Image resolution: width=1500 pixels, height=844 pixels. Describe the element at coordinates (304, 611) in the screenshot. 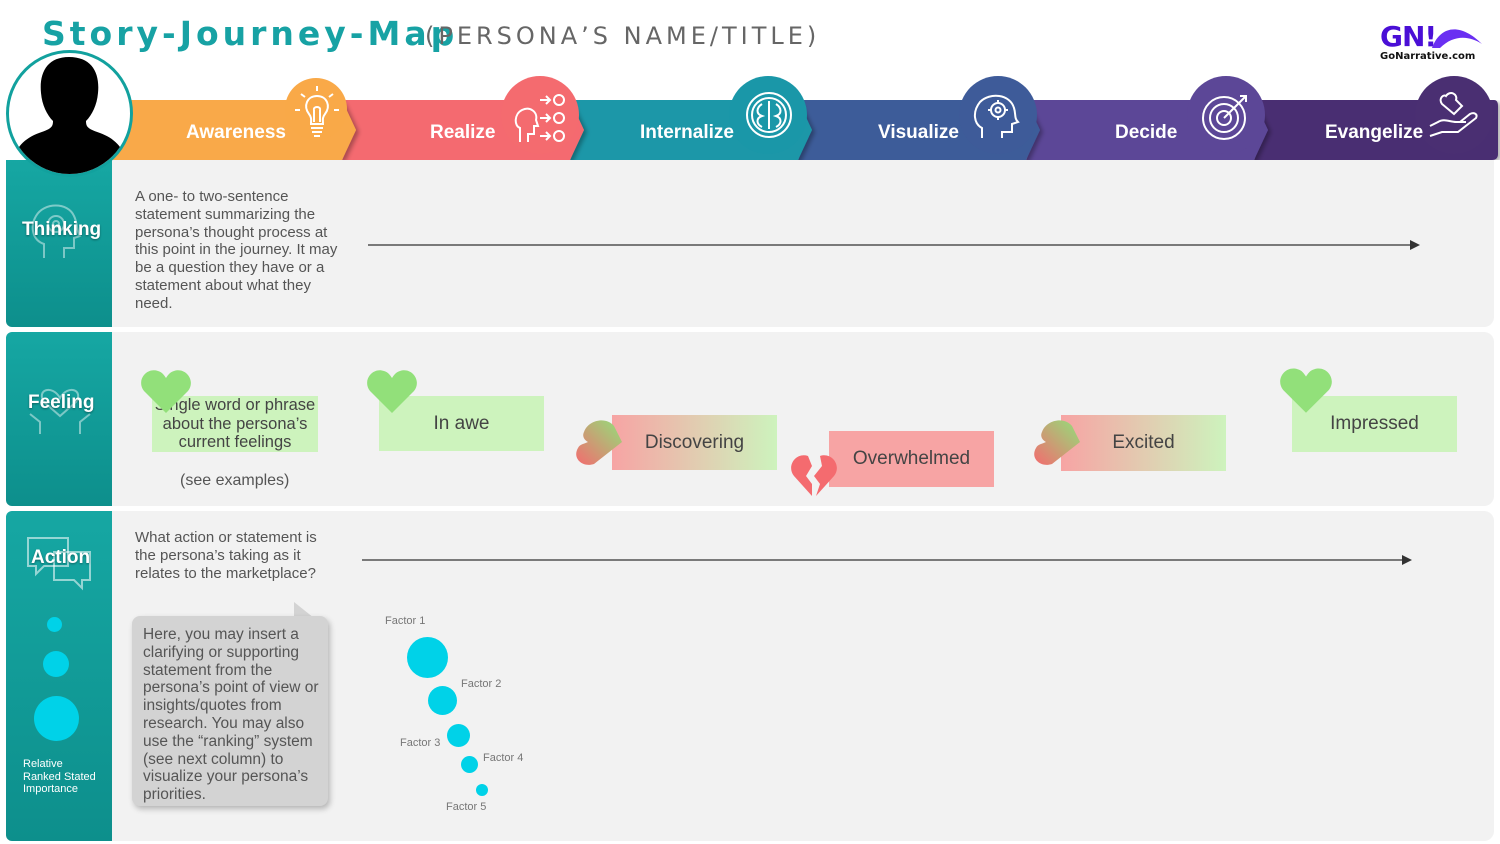

I see `callout-tail` at that location.